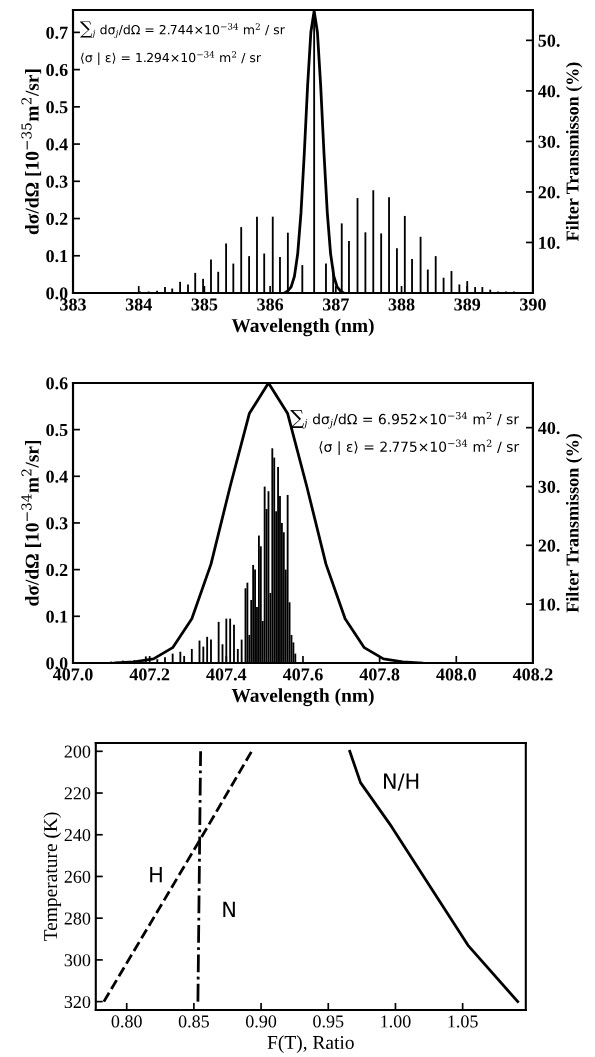 The image size is (595, 1057). I want to click on y-tick-label: 320, so click(77, 1002).